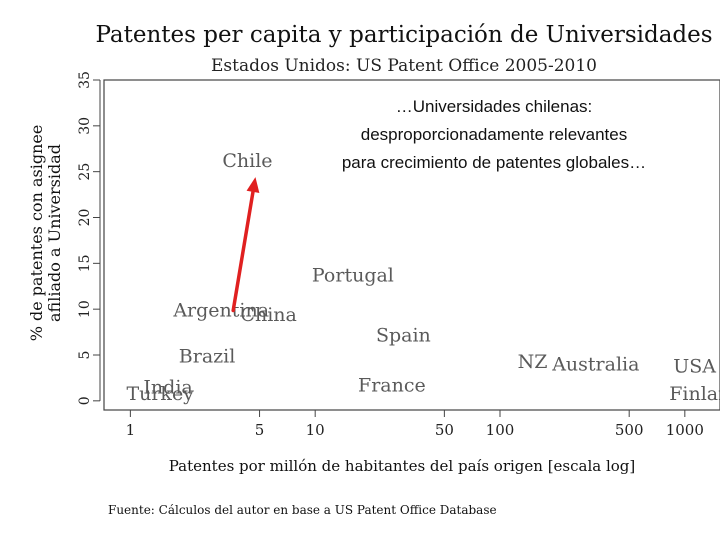  I want to click on y-axis-label-line: afiliado a Universidad, so click(54, 233).